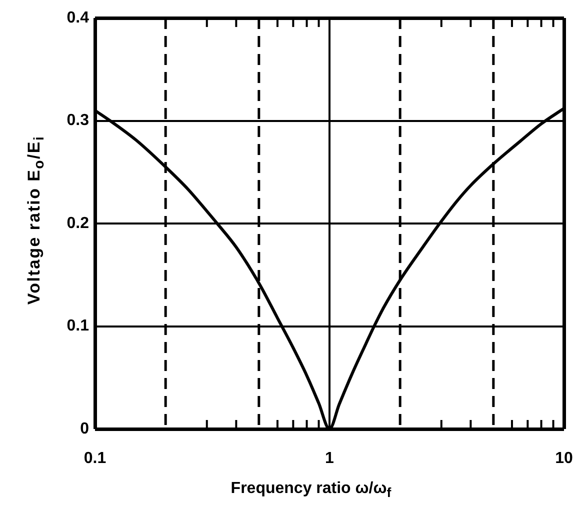 The image size is (574, 511). I want to click on x-tick-label: 10, so click(564, 459).